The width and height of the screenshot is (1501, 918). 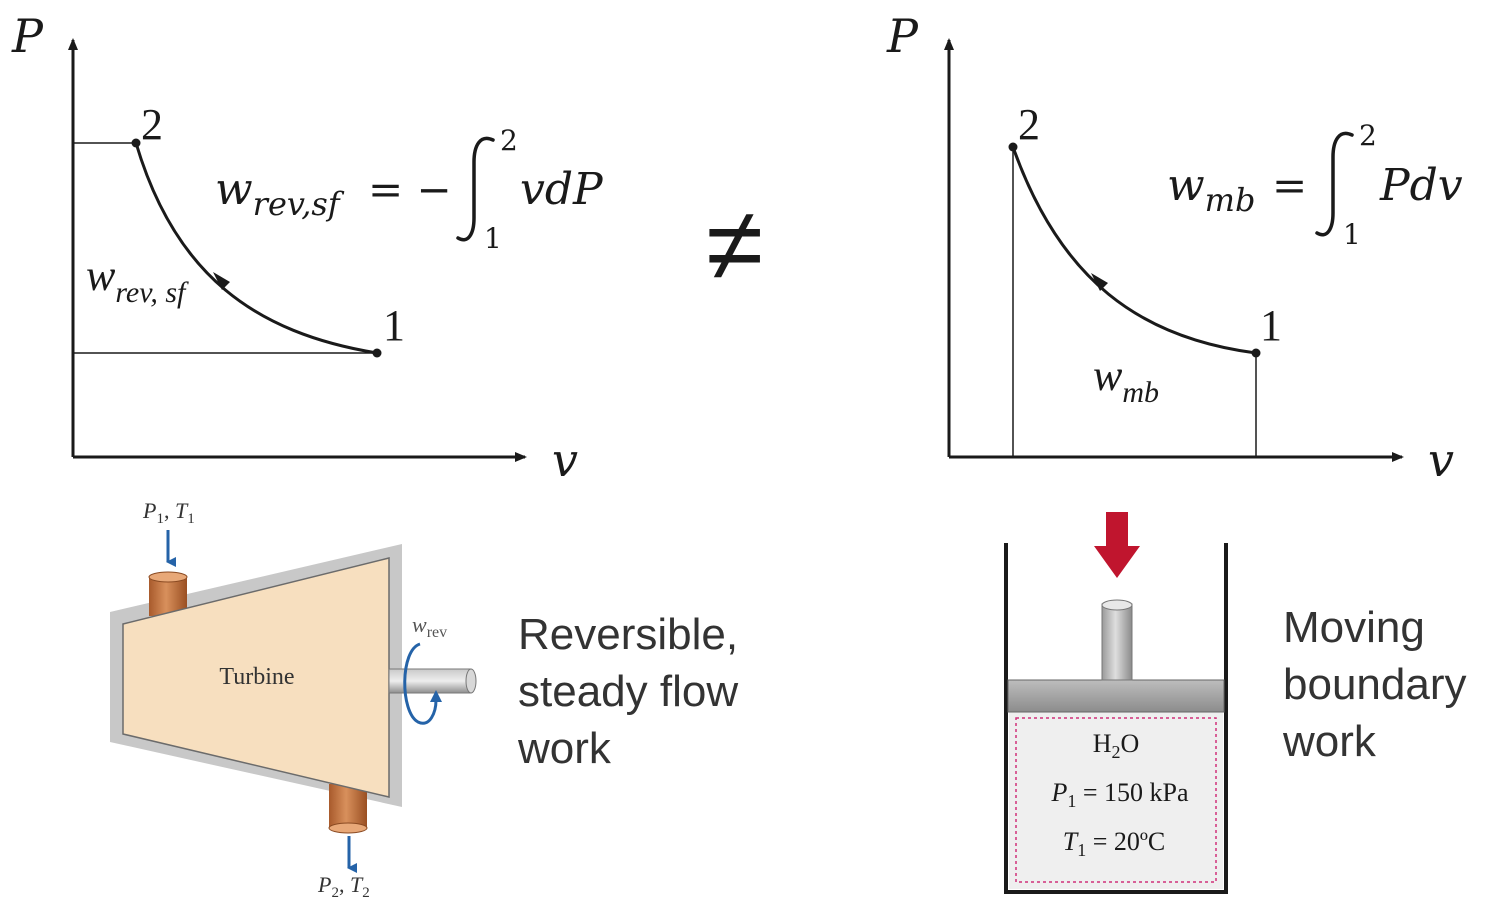 I want to click on shaft-rotation-arrowhead, so click(x=436, y=696).